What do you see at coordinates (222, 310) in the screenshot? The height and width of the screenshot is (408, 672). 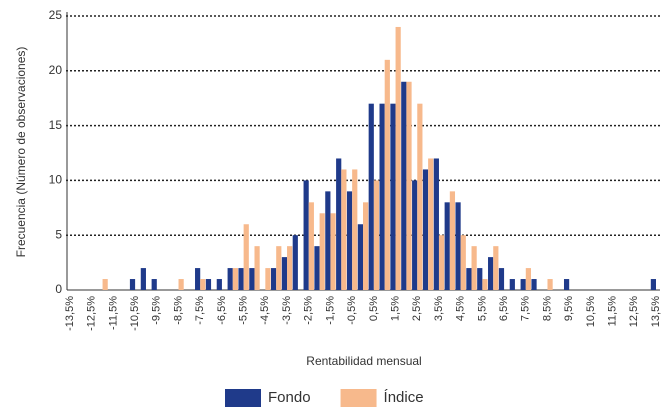 I see `x-tick-label: -6,5%` at bounding box center [222, 310].